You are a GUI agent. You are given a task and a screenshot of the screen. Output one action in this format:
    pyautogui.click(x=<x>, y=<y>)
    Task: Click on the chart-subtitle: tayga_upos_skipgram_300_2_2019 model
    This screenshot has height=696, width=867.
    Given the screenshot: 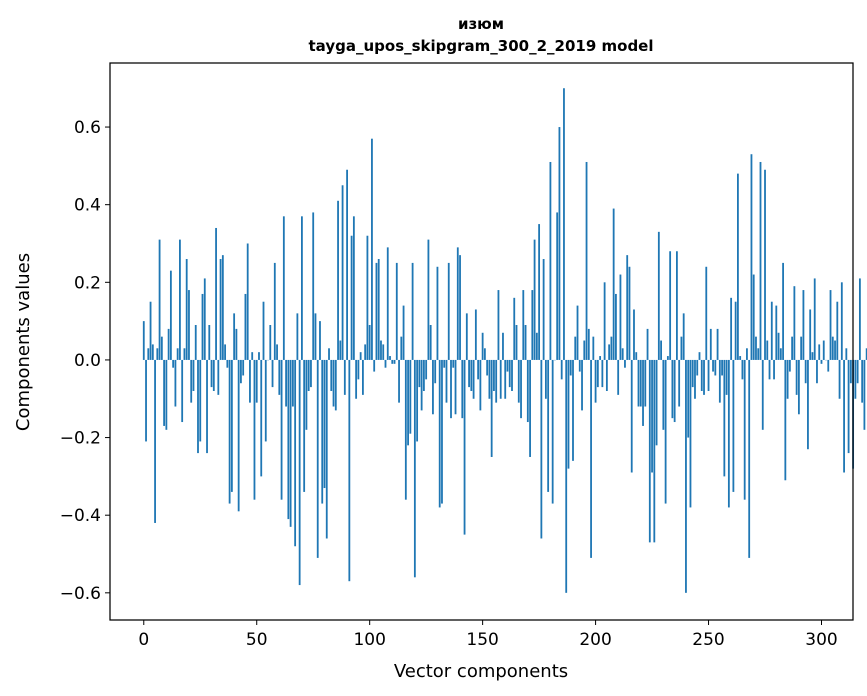 What is the action you would take?
    pyautogui.click(x=481, y=46)
    